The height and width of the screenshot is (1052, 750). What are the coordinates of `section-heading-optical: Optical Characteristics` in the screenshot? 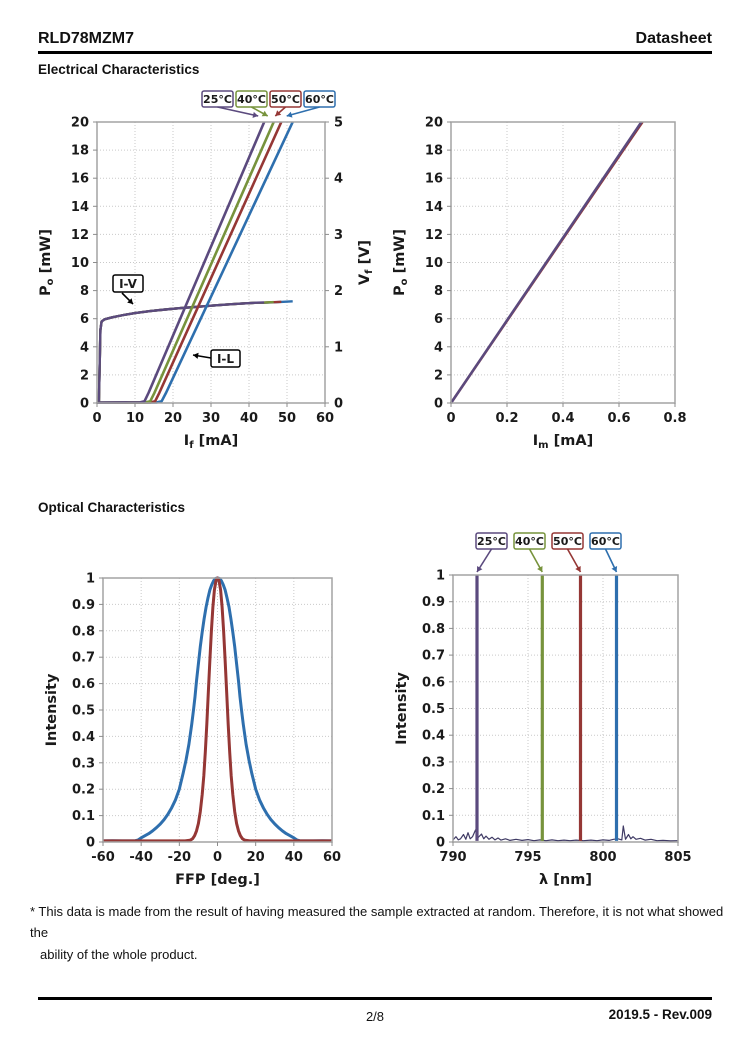 It's located at (112, 507).